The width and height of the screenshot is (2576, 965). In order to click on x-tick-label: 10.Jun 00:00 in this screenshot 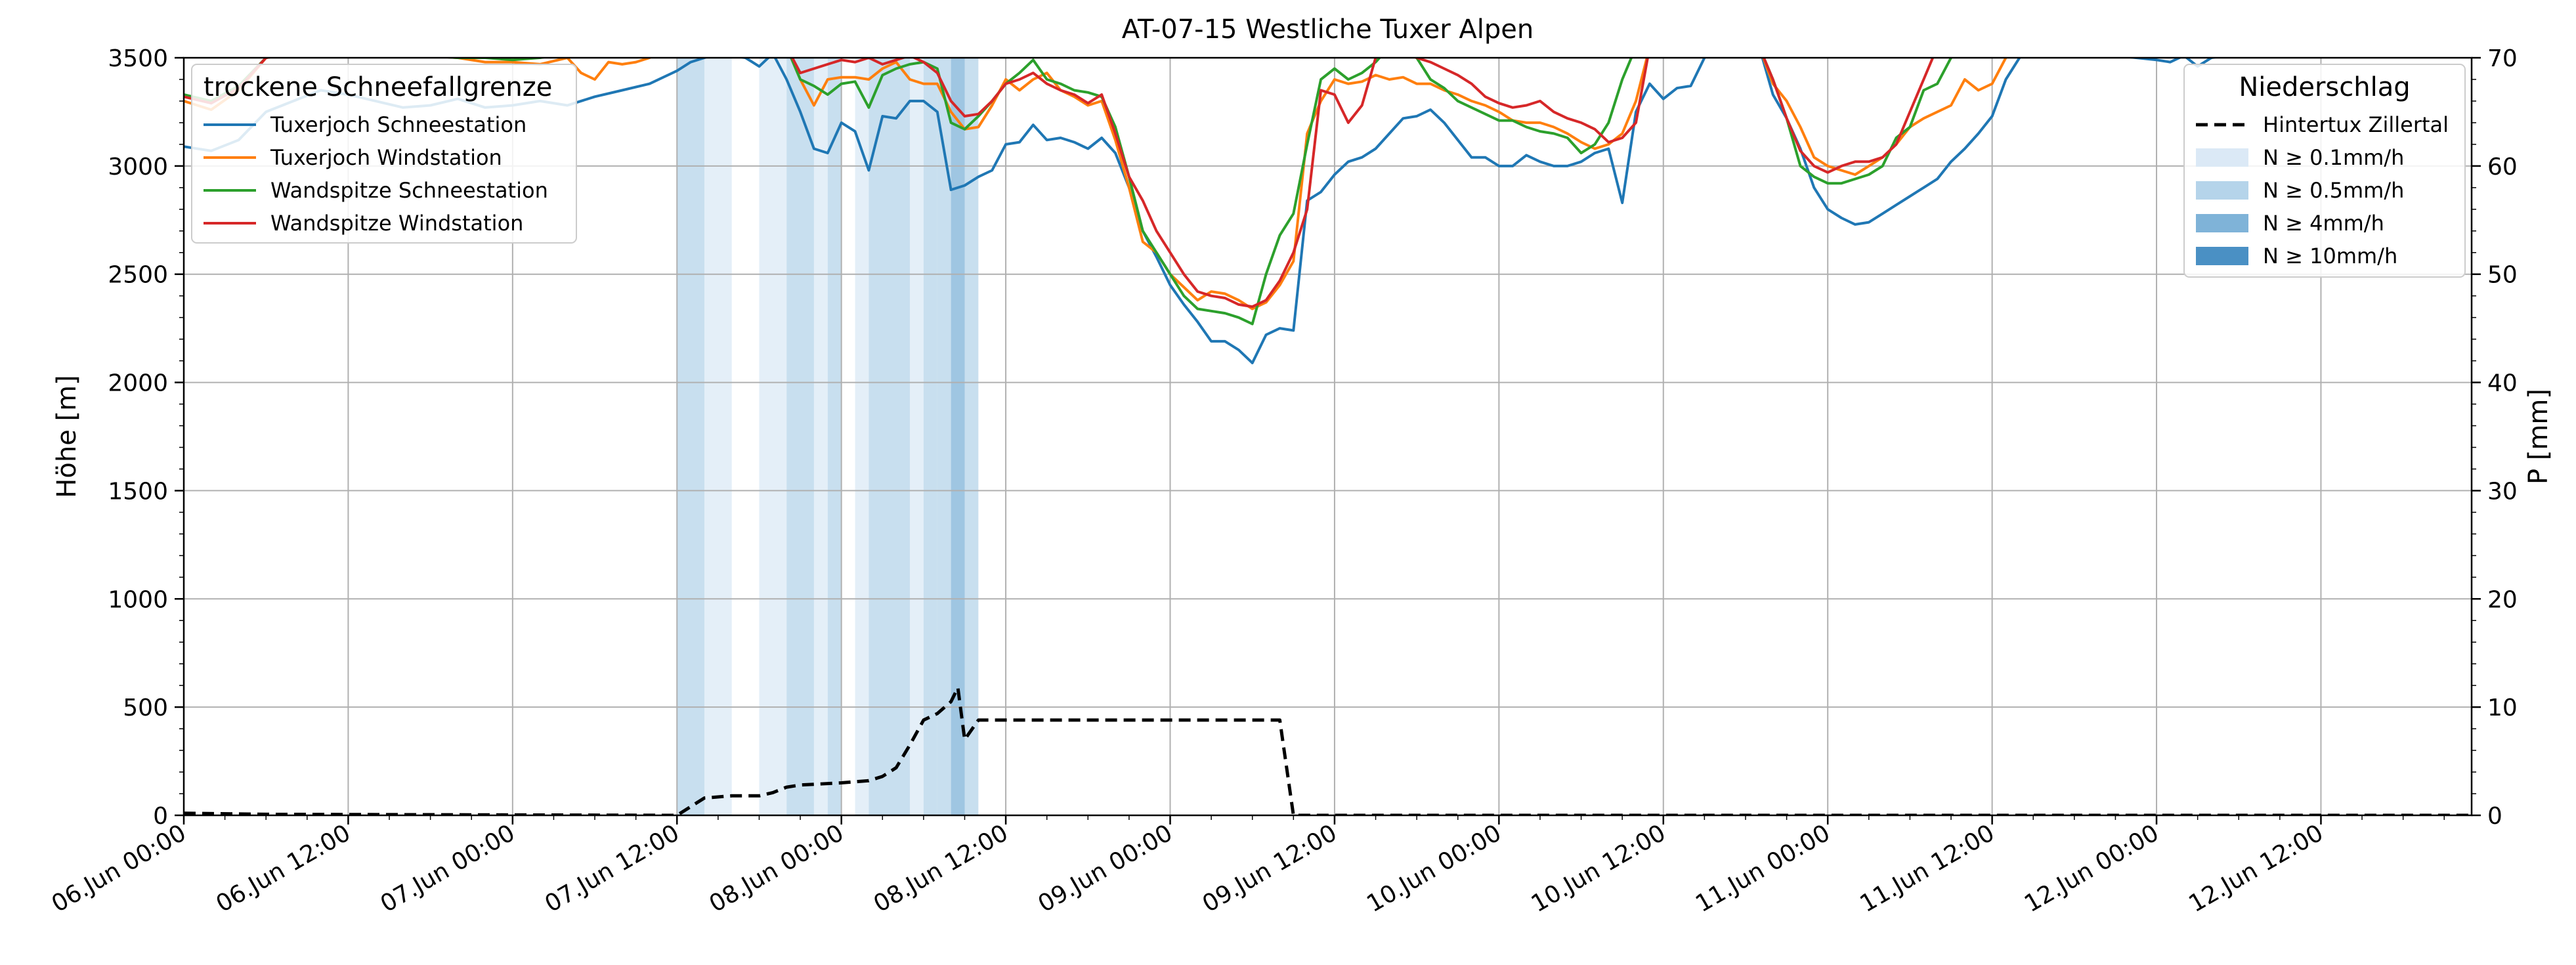, I will do `click(1434, 868)`.